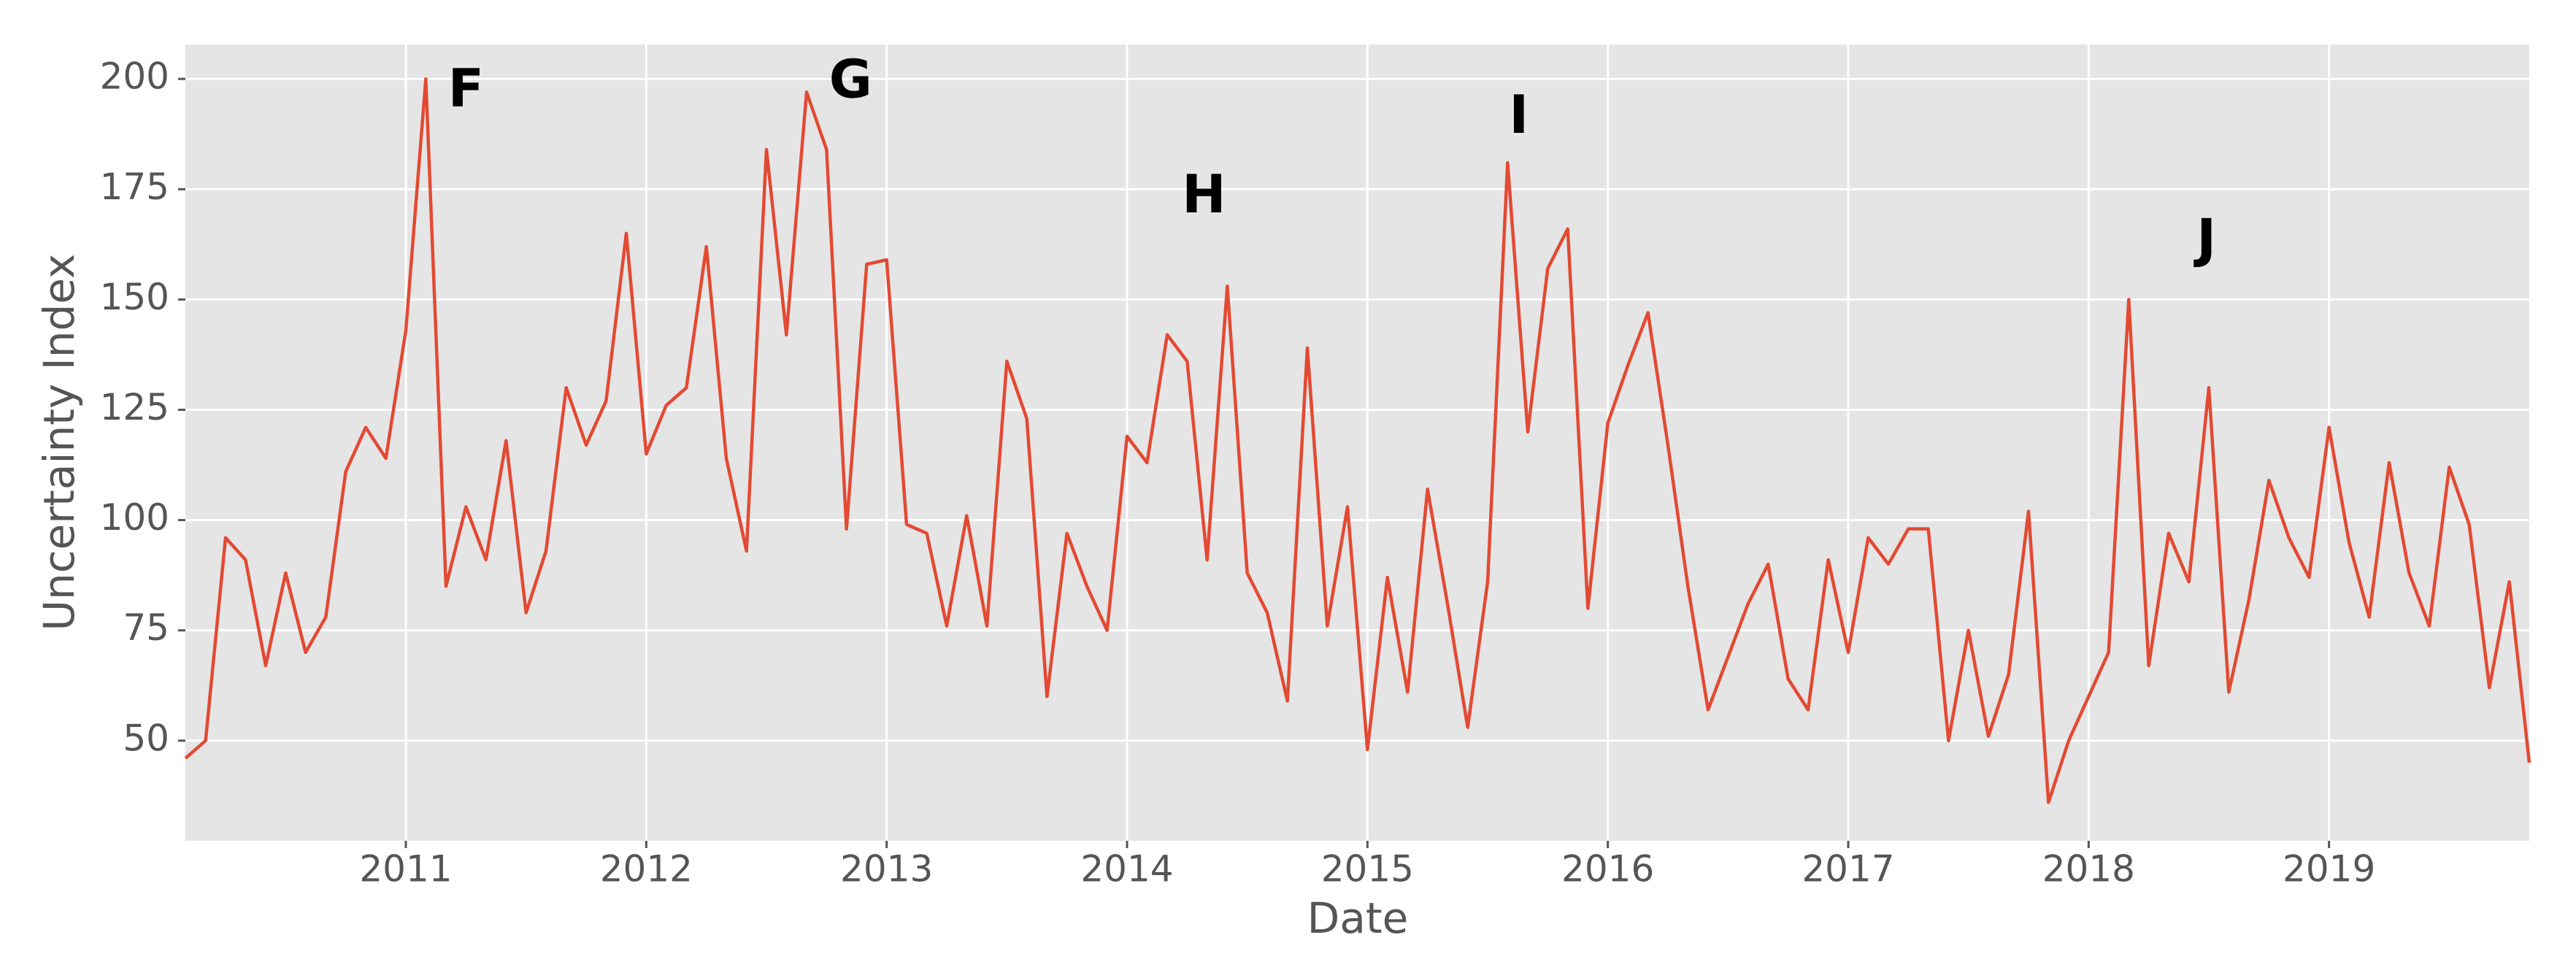  What do you see at coordinates (146, 738) in the screenshot?
I see `y-tick-label: 50` at bounding box center [146, 738].